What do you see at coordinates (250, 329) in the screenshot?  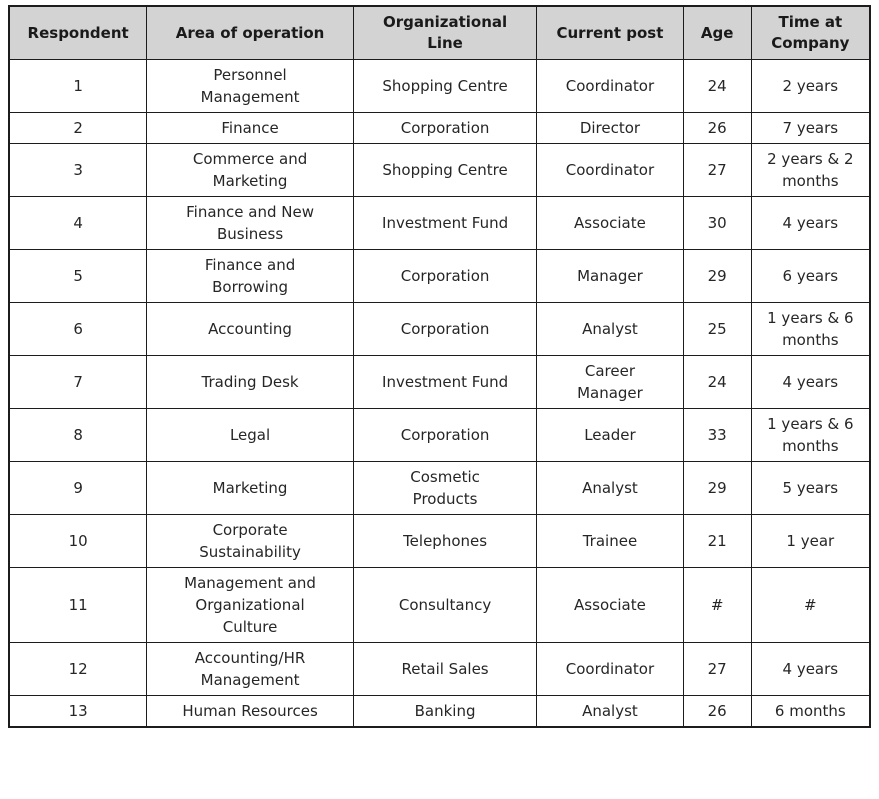 I see `table-cell: Accounting` at bounding box center [250, 329].